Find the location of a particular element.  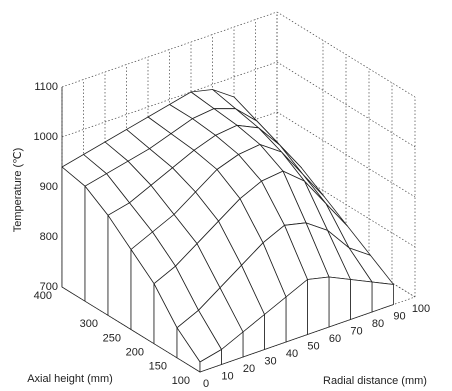

x-tick-label: 30 is located at coordinates (270, 361).